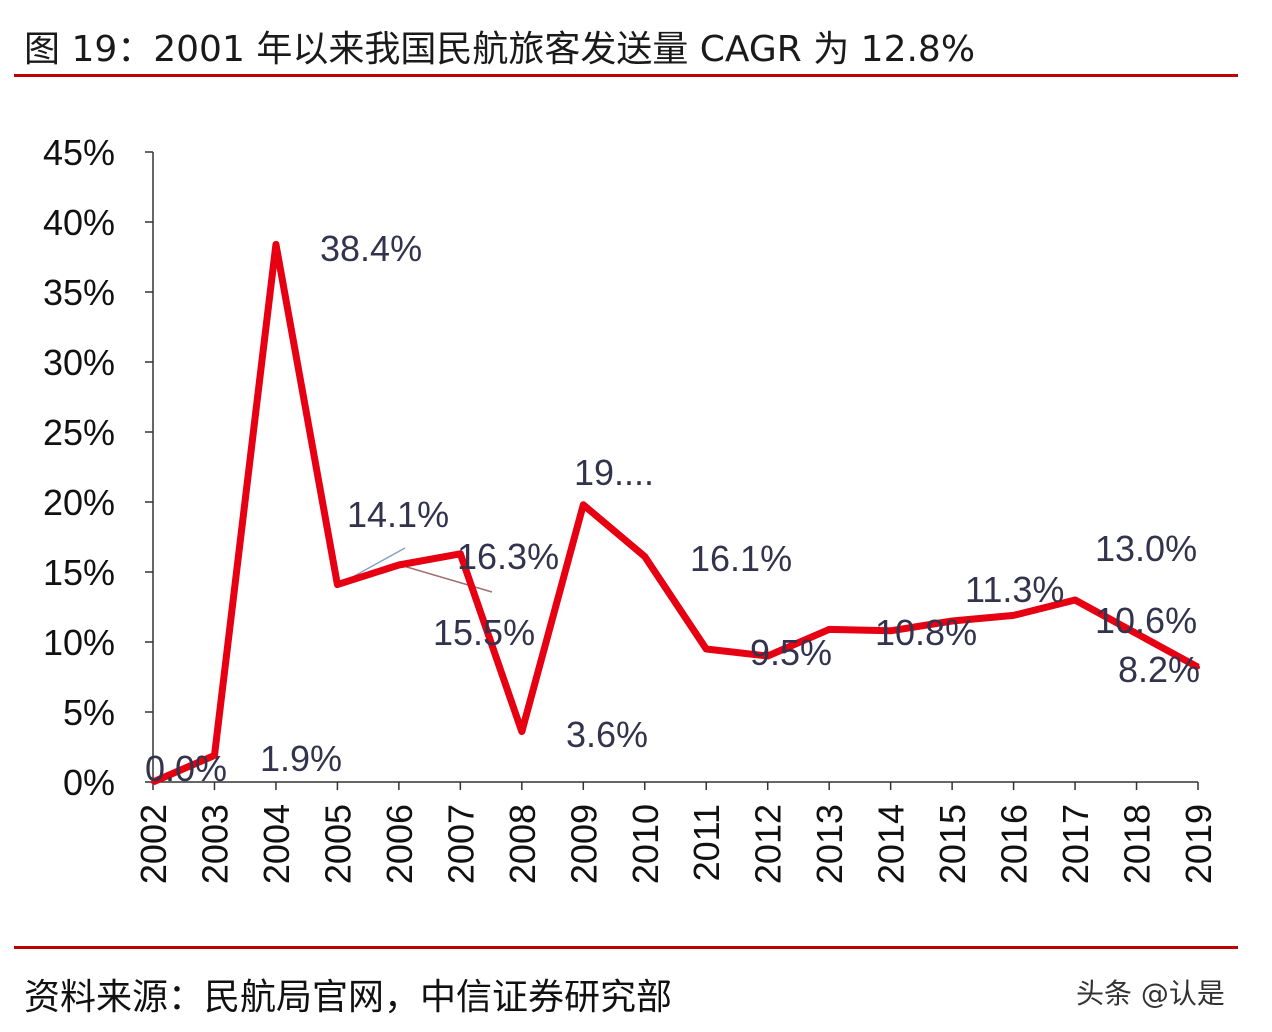 The height and width of the screenshot is (1032, 1272). What do you see at coordinates (79, 222) in the screenshot?
I see `y-tick-label: 40%` at bounding box center [79, 222].